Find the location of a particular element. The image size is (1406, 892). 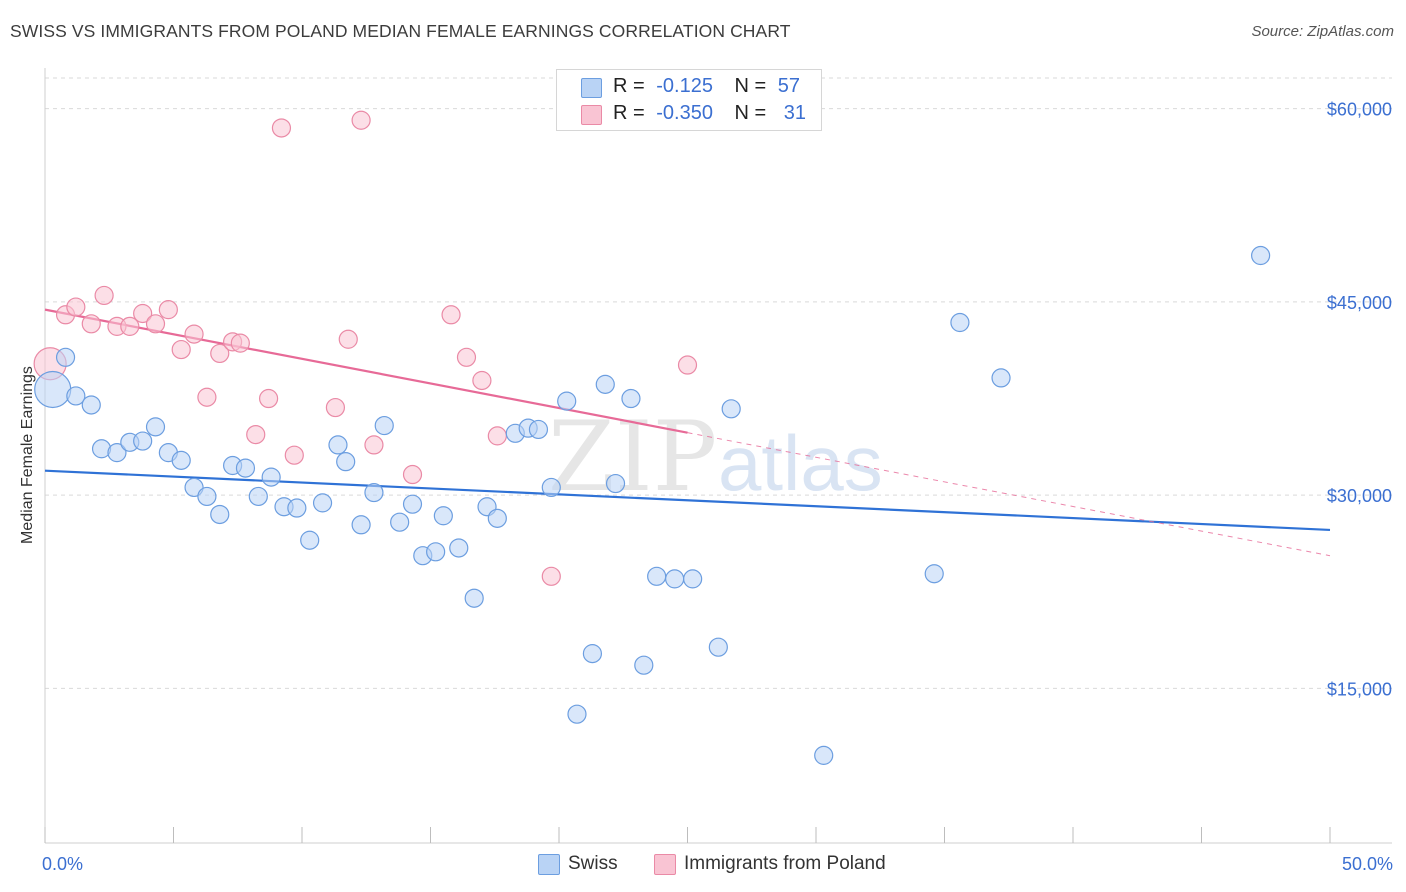

watermark-zip: ZIP is located at coordinates (632, 457).